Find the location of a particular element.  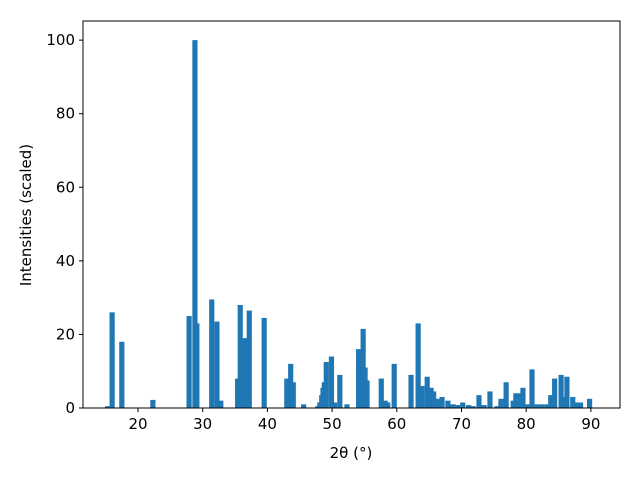

x-tick-label: 50 is located at coordinates (332, 424).